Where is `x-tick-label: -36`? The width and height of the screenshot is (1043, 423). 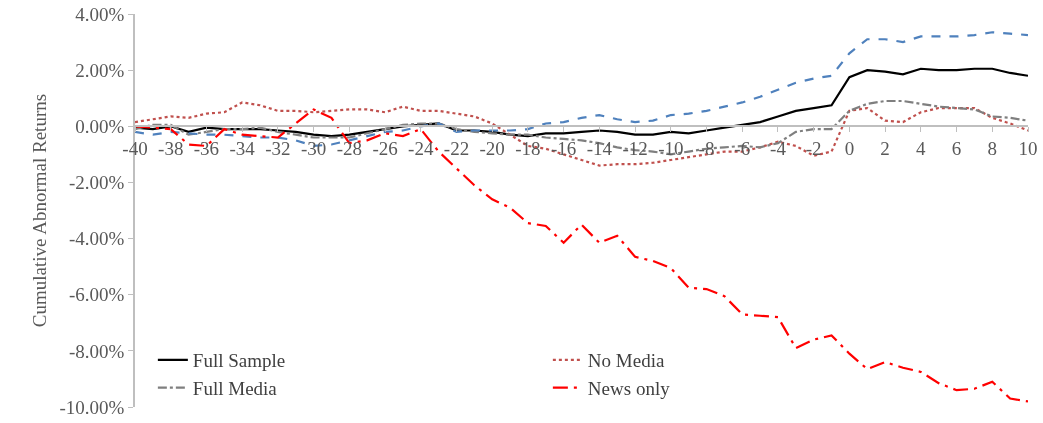 x-tick-label: -36 is located at coordinates (206, 148).